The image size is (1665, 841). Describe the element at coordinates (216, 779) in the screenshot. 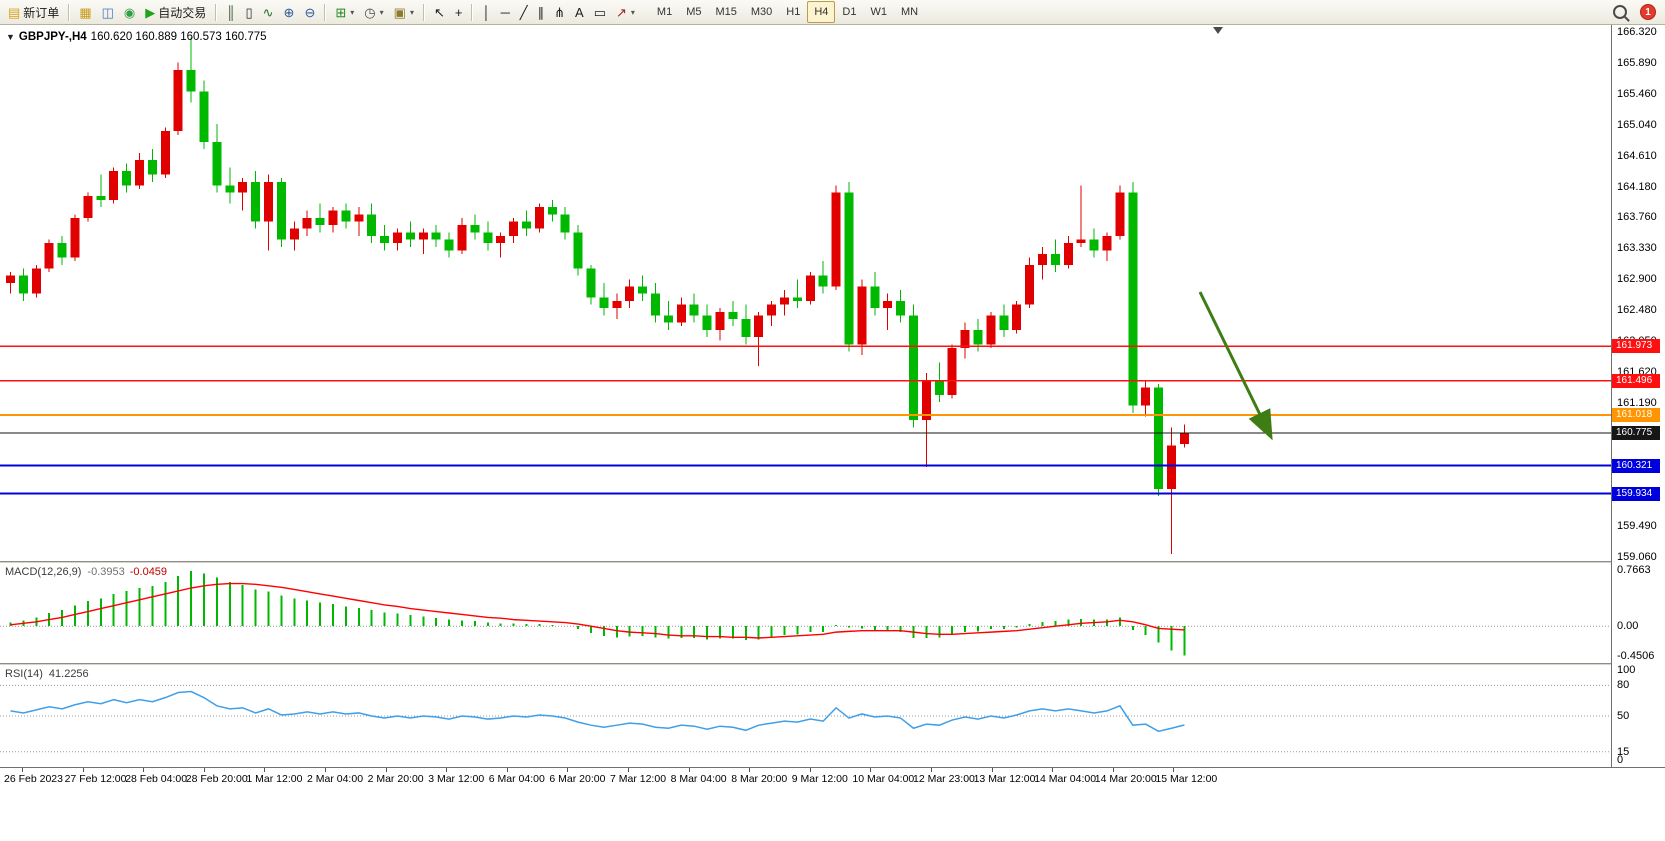

I see `time-axis-label: 28 Feb 20:00` at that location.